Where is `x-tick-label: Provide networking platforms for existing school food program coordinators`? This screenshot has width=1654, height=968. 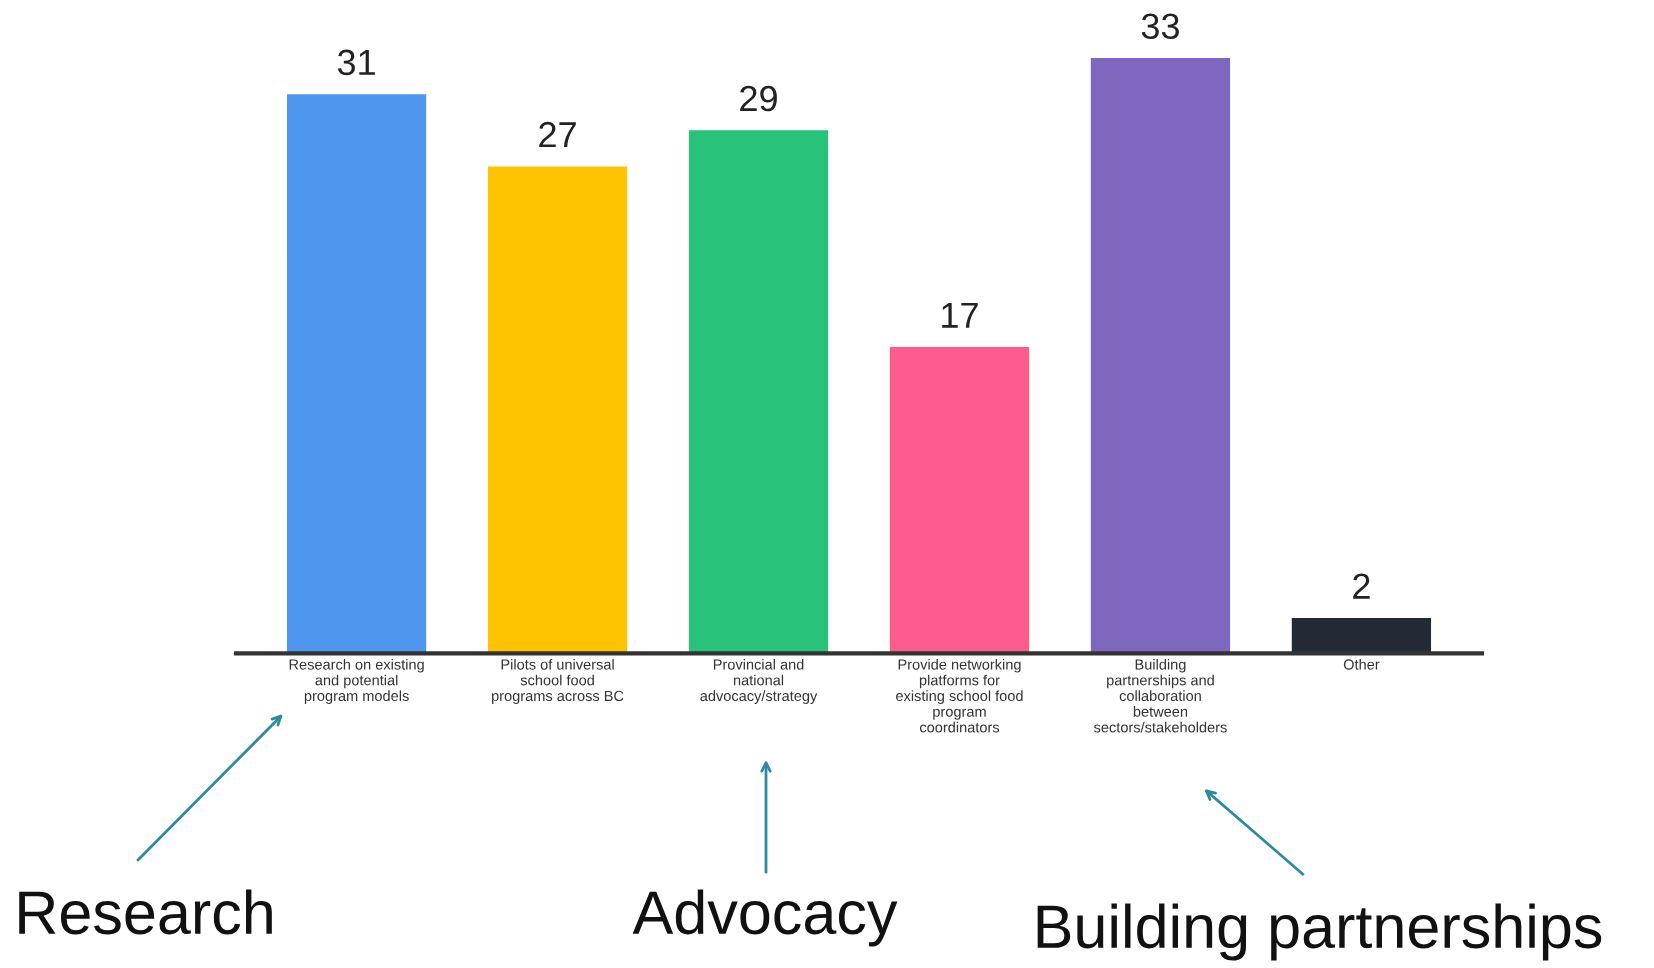 x-tick-label: Provide networking platforms for existing school food program coordinators is located at coordinates (959, 695).